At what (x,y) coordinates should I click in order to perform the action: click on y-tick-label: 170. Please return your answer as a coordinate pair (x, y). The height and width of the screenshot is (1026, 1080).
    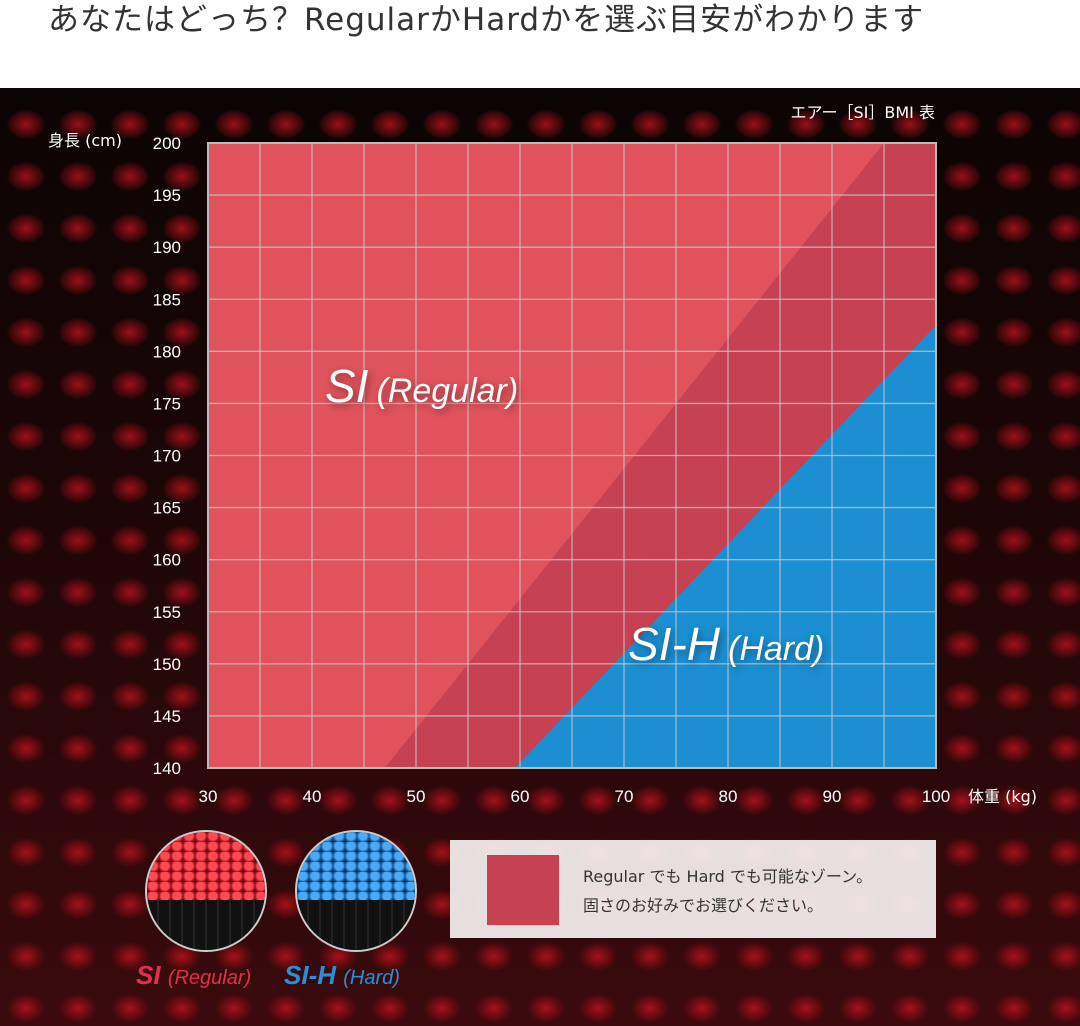
    Looking at the image, I should click on (167, 456).